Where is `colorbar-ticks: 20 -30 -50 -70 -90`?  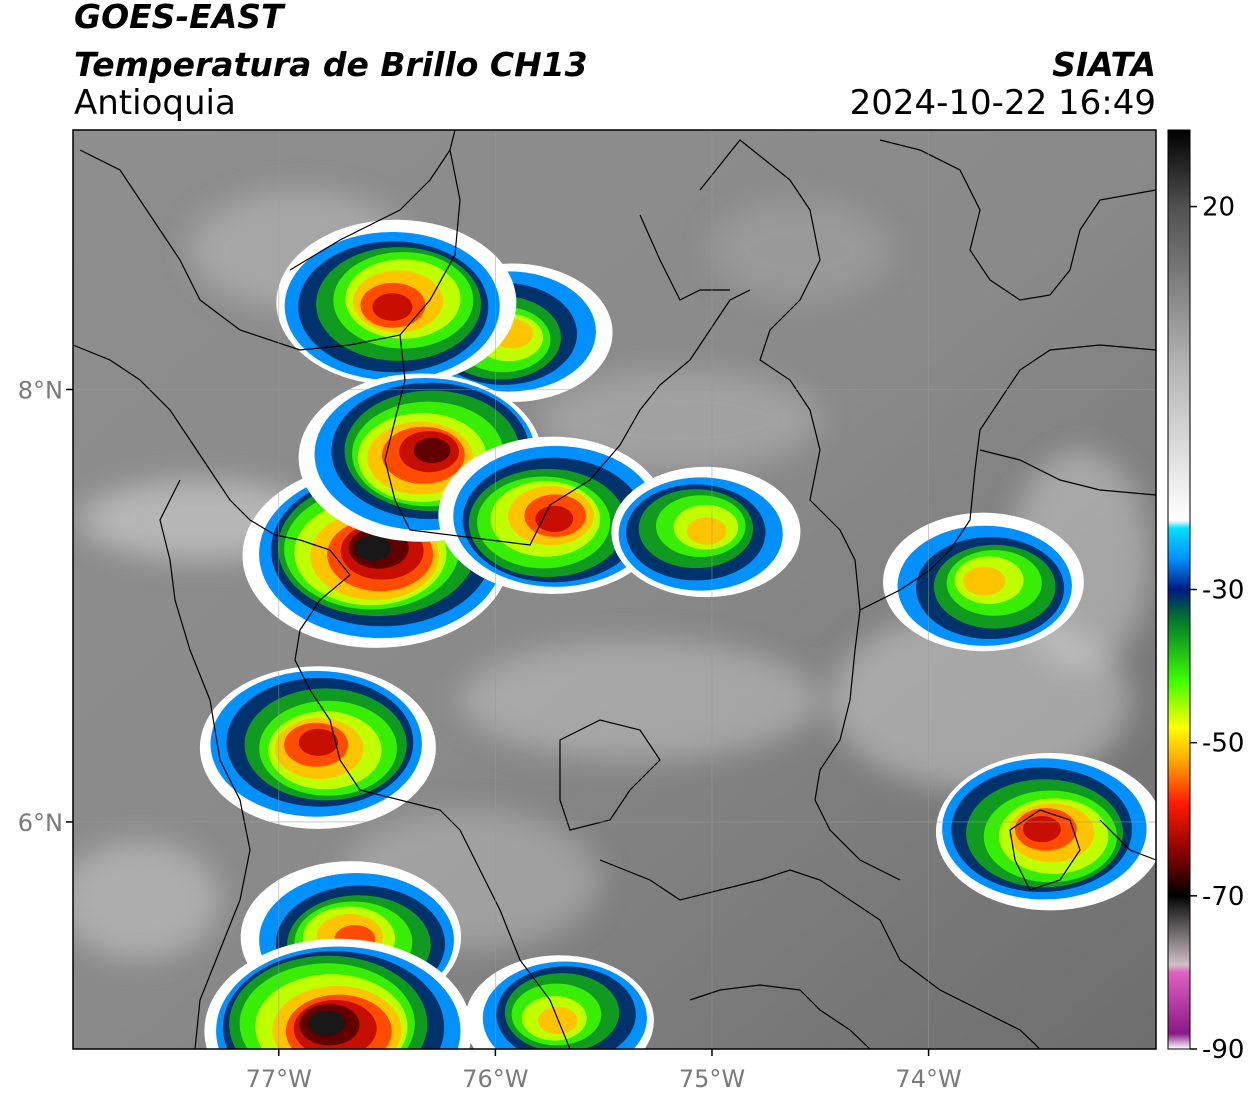
colorbar-ticks: 20 -30 -50 -70 -90 is located at coordinates (1217, 629).